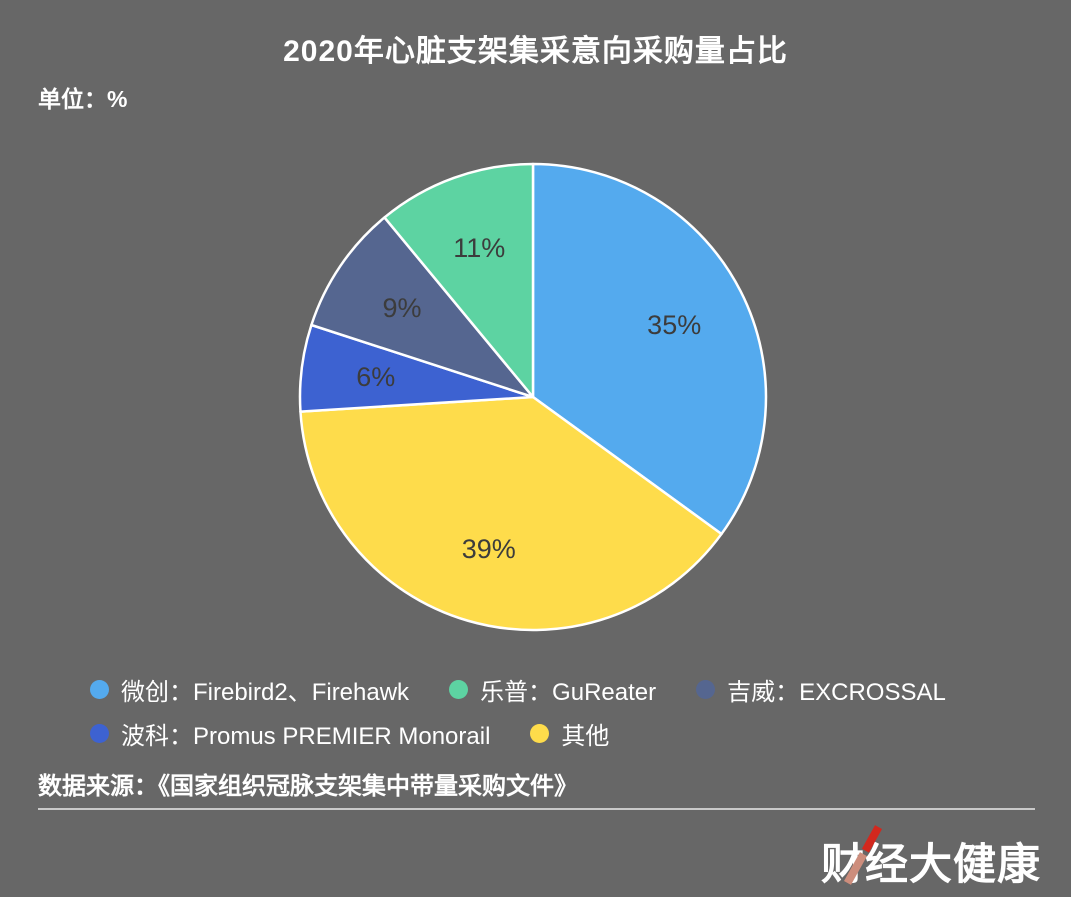 The image size is (1071, 897). I want to click on legend-item: 乐普：GuReater, so click(552, 689).